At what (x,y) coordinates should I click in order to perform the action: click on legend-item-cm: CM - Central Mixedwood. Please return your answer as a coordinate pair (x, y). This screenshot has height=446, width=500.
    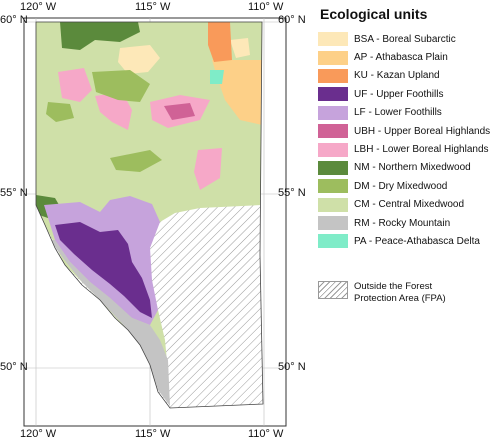
    Looking at the image, I should click on (408, 205).